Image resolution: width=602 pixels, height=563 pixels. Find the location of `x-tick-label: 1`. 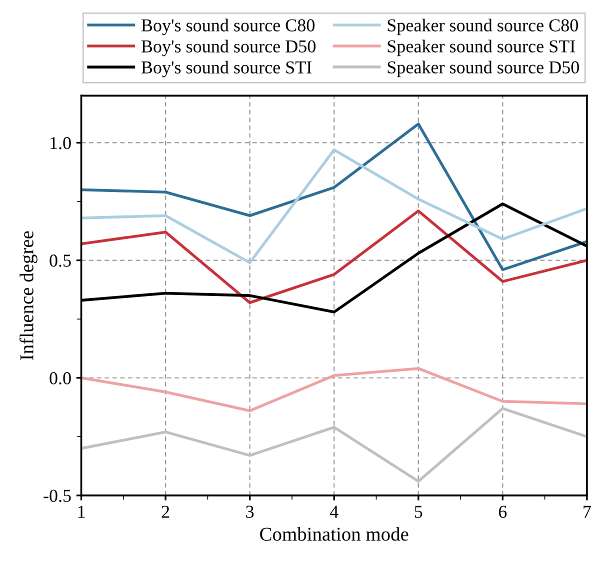

x-tick-label: 1 is located at coordinates (81, 512).